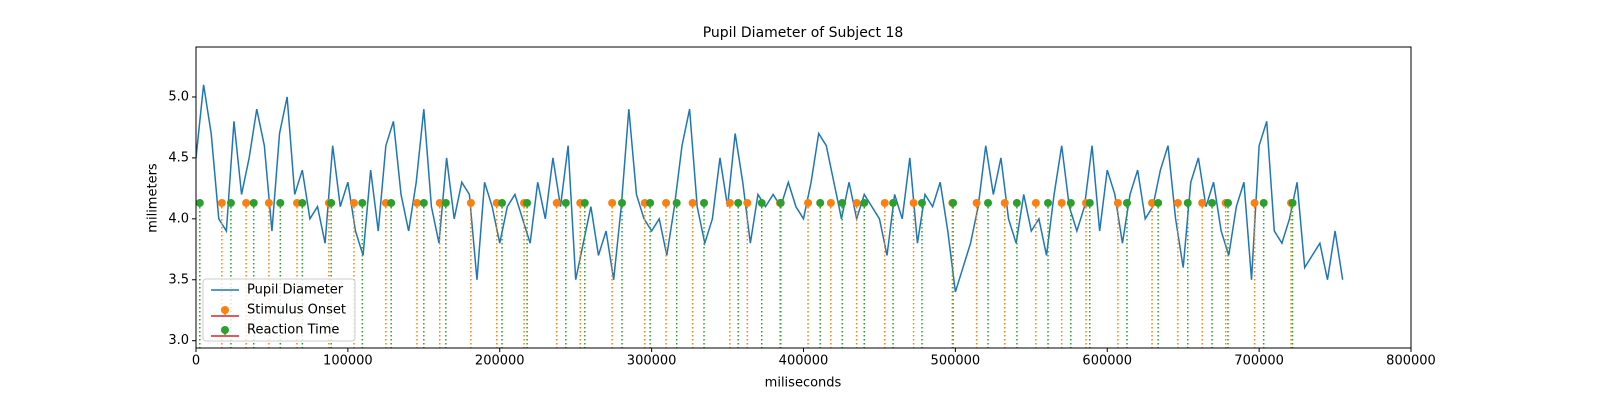 The image size is (1600, 400). What do you see at coordinates (178, 340) in the screenshot?
I see `y-tick-label: 3.0` at bounding box center [178, 340].